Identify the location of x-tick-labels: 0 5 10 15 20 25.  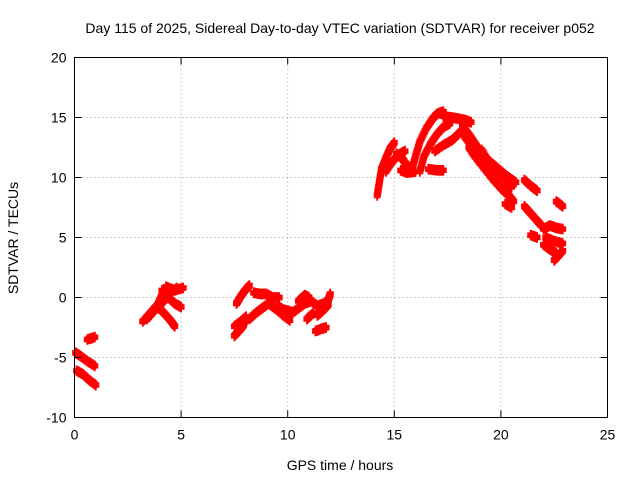
(343, 435).